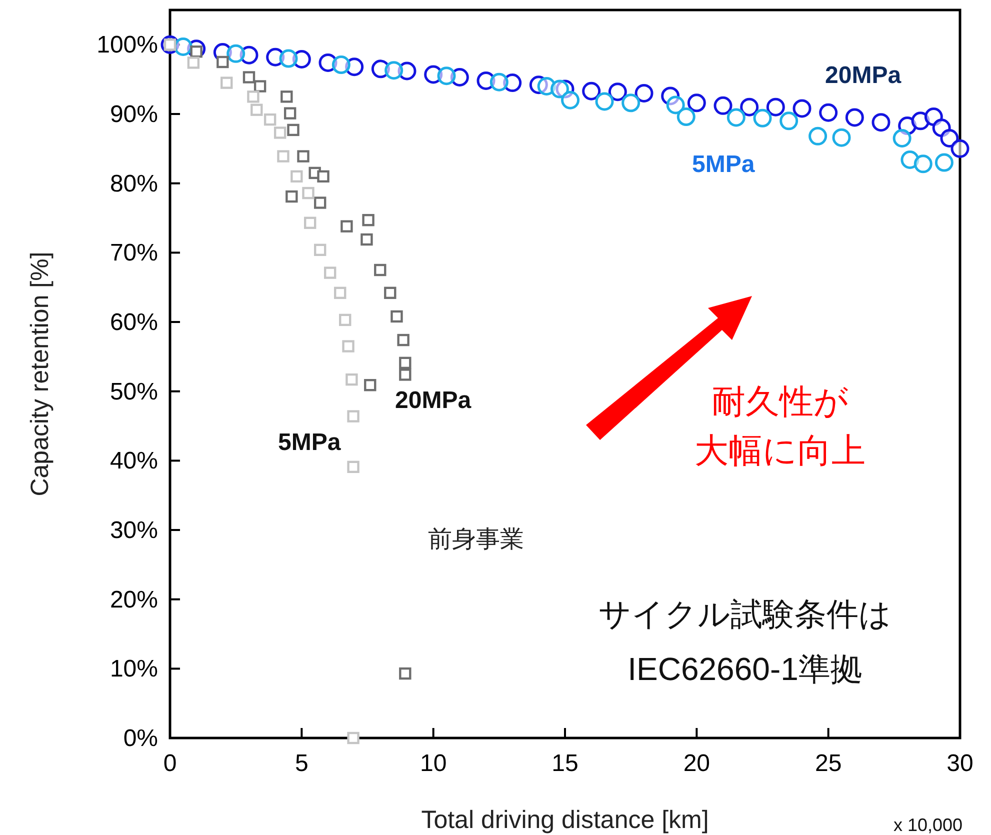 The height and width of the screenshot is (835, 991). I want to click on x-tick-label: 5, so click(301, 763).